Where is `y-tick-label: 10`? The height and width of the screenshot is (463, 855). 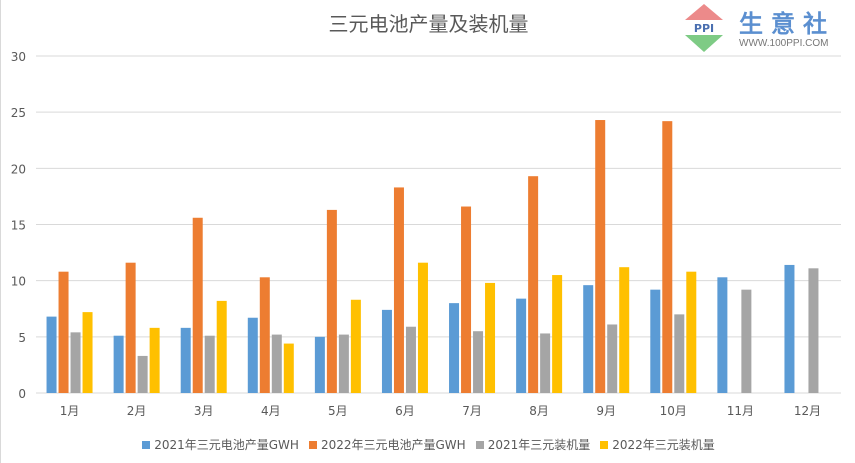 y-tick-label: 10 is located at coordinates (18, 282).